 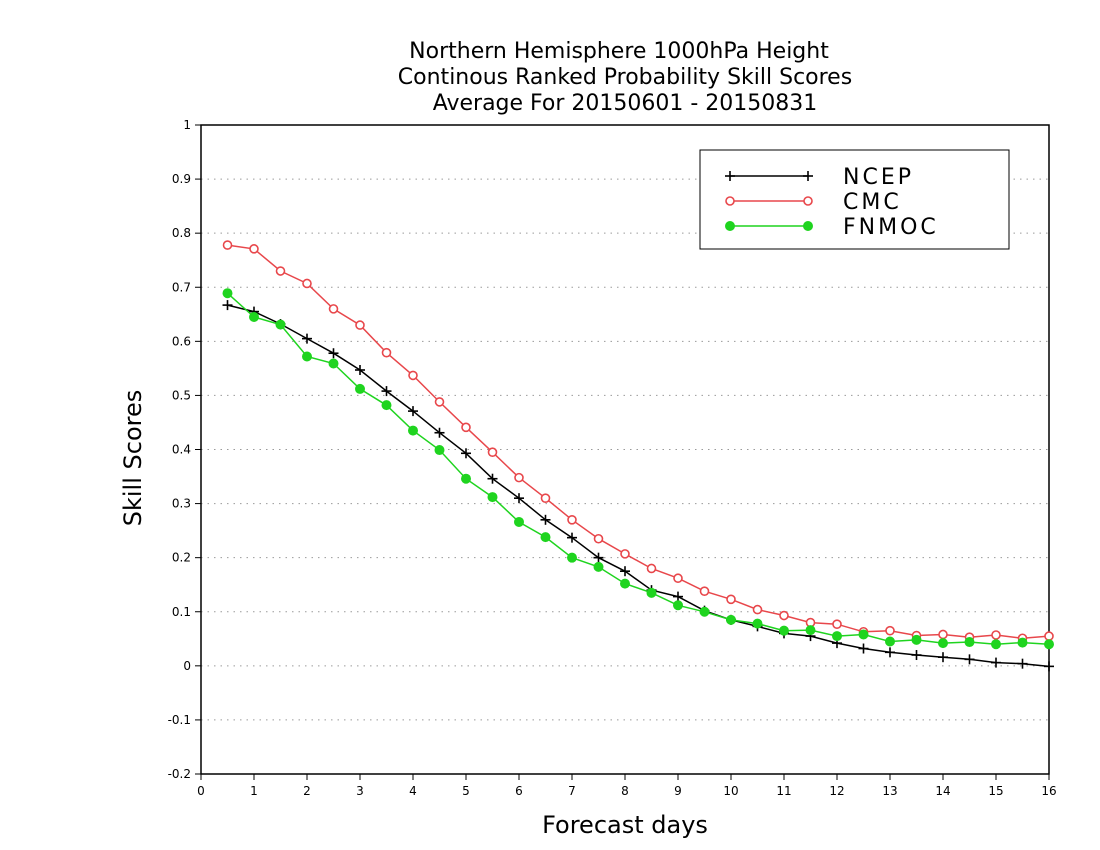 What do you see at coordinates (307, 791) in the screenshot?
I see `x-tick-label: 2` at bounding box center [307, 791].